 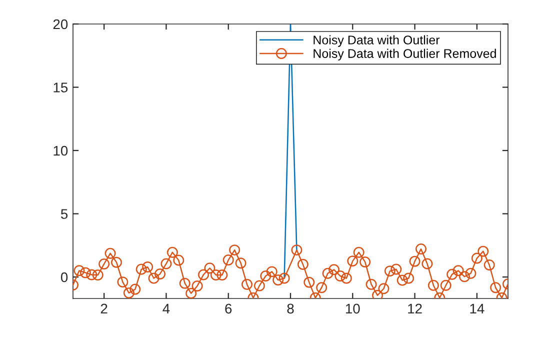 What do you see at coordinates (477, 309) in the screenshot?
I see `x-tick-label: 14` at bounding box center [477, 309].